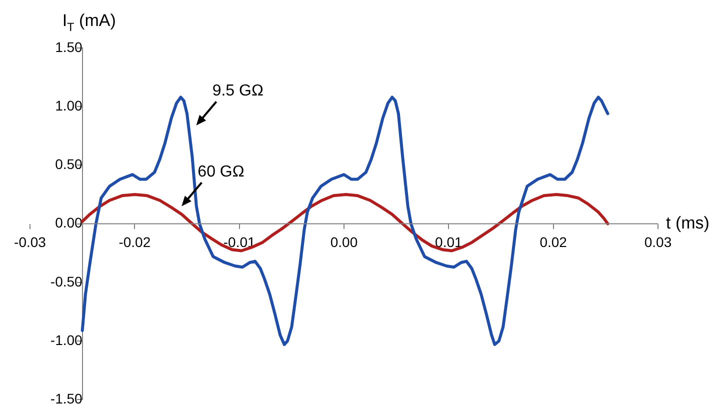  I want to click on annotation: 9.5 GΩ, so click(238, 91).